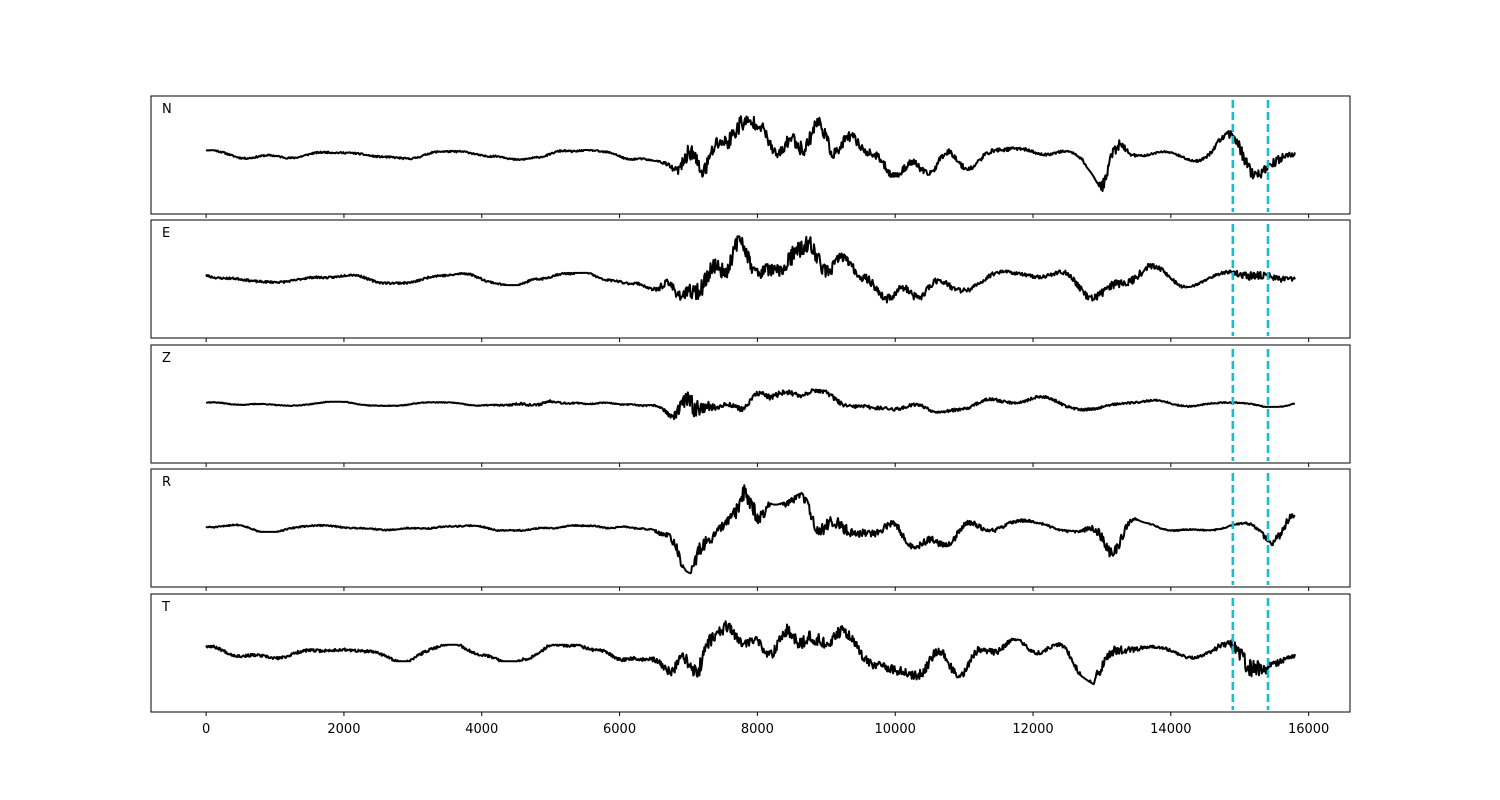 Image resolution: width=1500 pixels, height=800 pixels. Describe the element at coordinates (167, 109) in the screenshot. I see `panel-label: N` at that location.